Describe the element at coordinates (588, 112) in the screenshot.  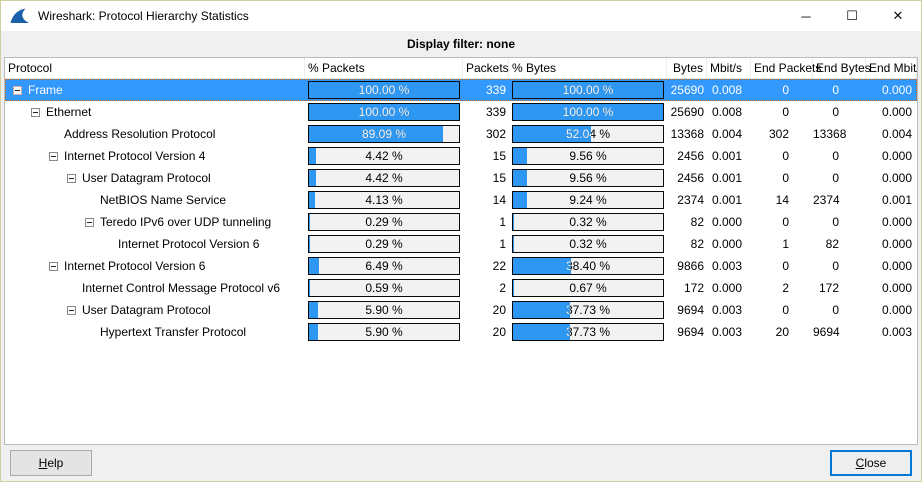
I see `pct-bytes-cell: 100.00 % 100.00 %` at that location.